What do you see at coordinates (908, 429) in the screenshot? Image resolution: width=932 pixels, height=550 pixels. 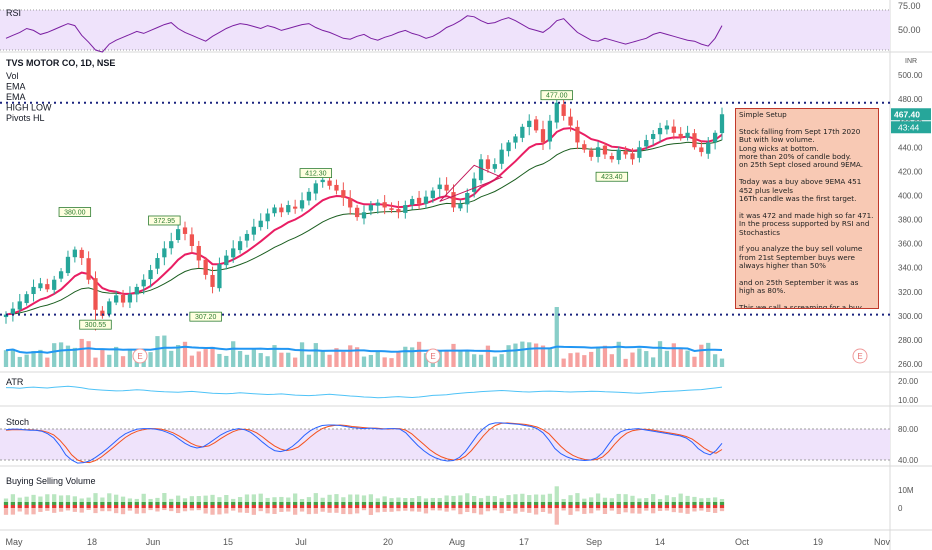 I see `stoch-tick: 80.00` at bounding box center [908, 429].